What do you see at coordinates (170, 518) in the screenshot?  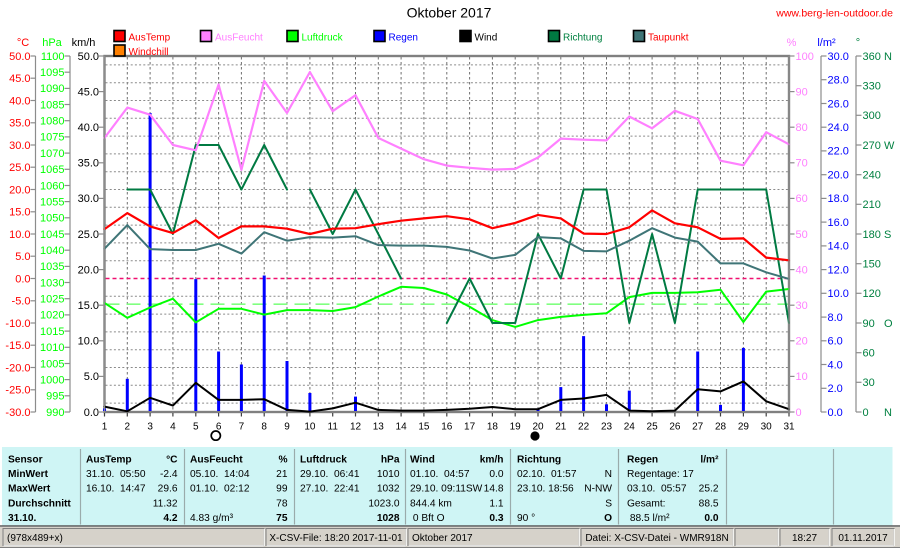 I see `svg-text: 4.2` at bounding box center [170, 518].